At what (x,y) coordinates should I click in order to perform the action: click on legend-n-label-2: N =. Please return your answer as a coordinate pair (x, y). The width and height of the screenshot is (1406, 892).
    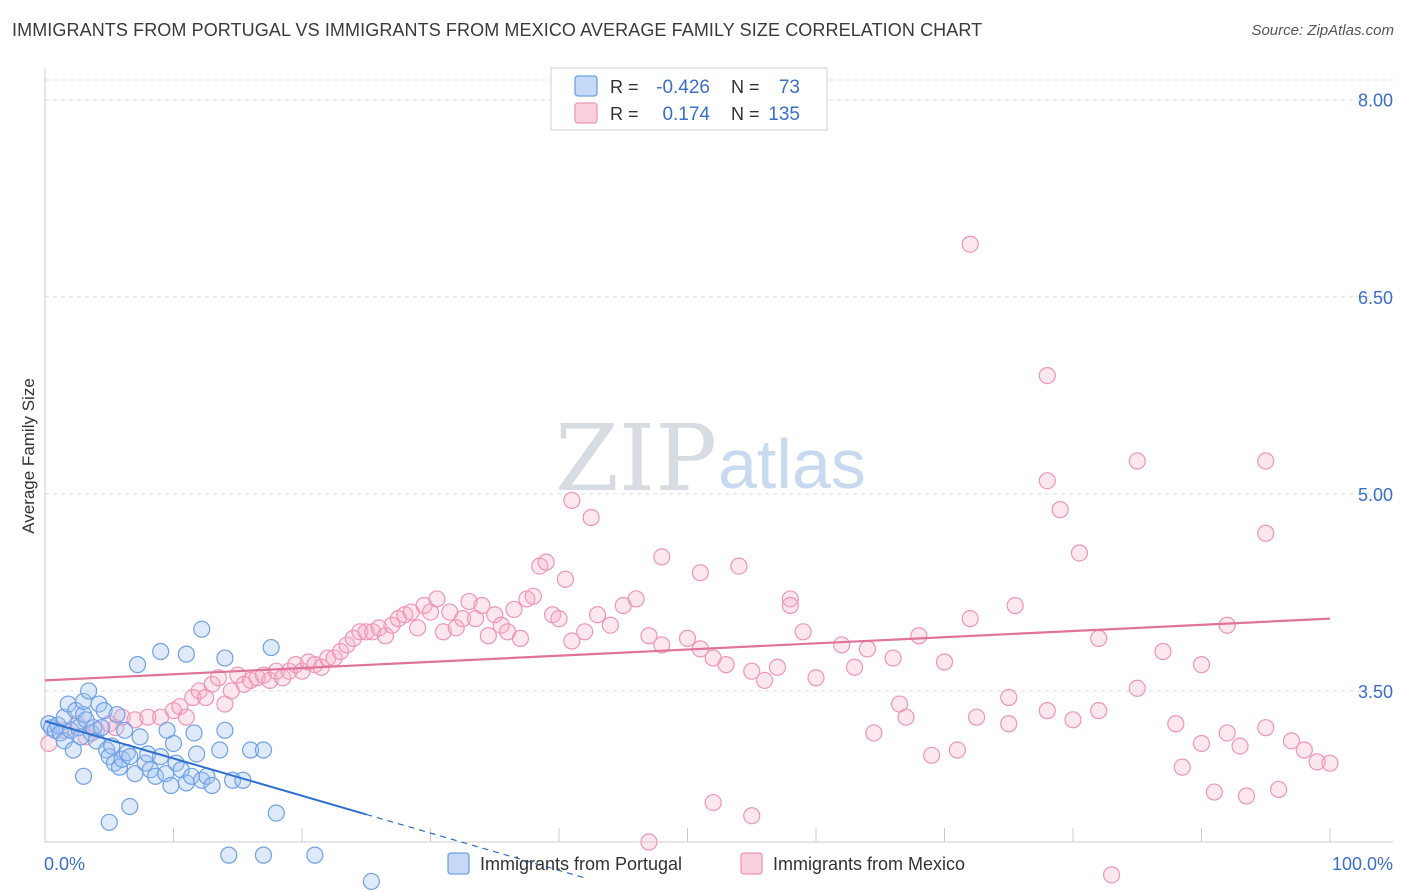
    Looking at the image, I should click on (745, 114).